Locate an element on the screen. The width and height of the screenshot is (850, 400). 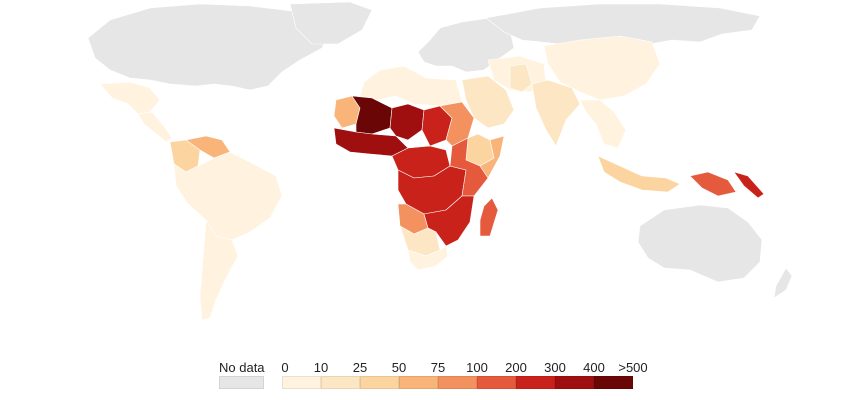
region-east-africa is located at coordinates (469, 167).